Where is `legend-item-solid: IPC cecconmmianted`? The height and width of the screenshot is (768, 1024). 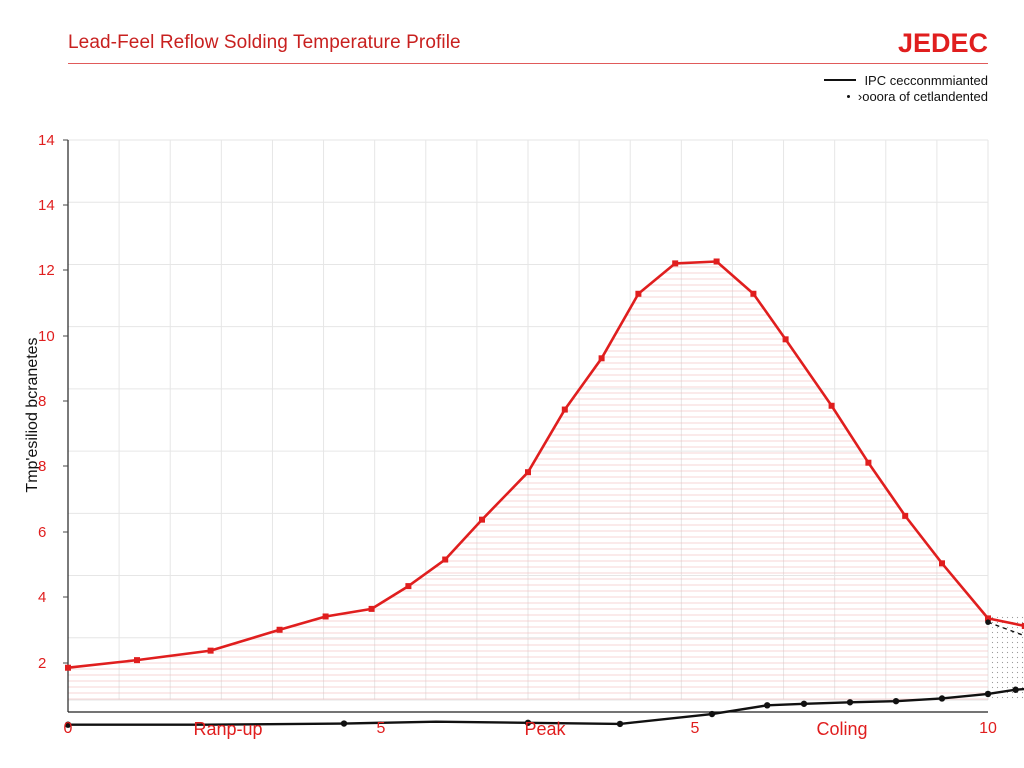 legend-item-solid: IPC cecconmmianted is located at coordinates (906, 80).